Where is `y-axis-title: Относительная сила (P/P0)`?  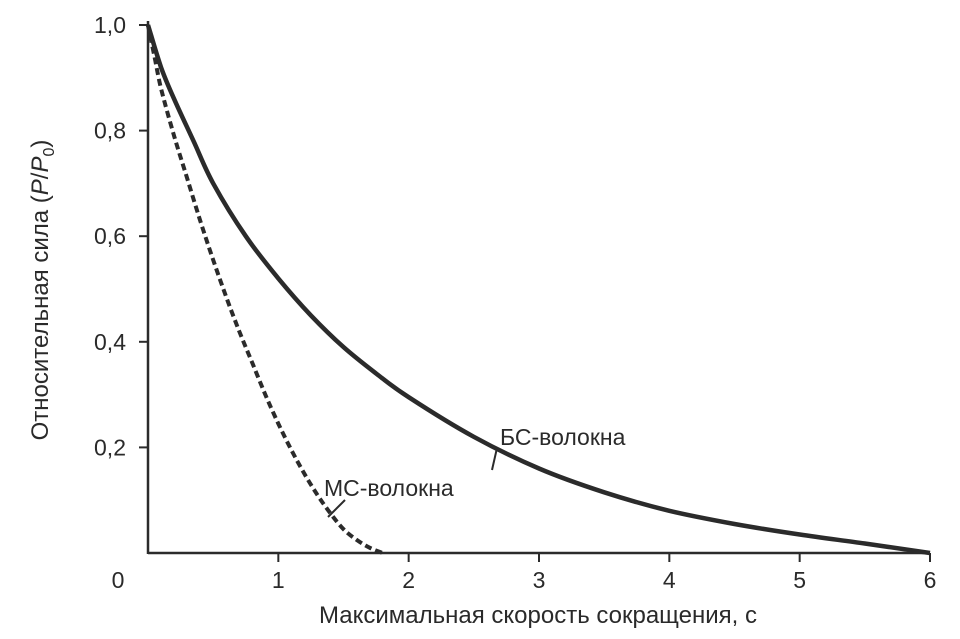
y-axis-title: Относительная сила (P/P0) is located at coordinates (42, 290).